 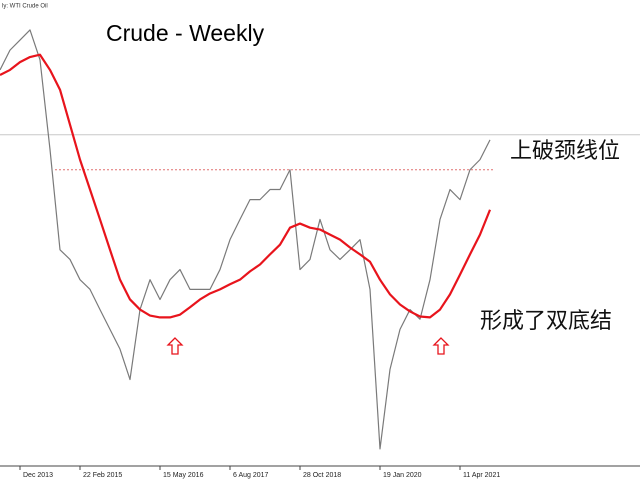 What do you see at coordinates (402, 475) in the screenshot?
I see `x-tick-label: 19 Jan 2020` at bounding box center [402, 475].